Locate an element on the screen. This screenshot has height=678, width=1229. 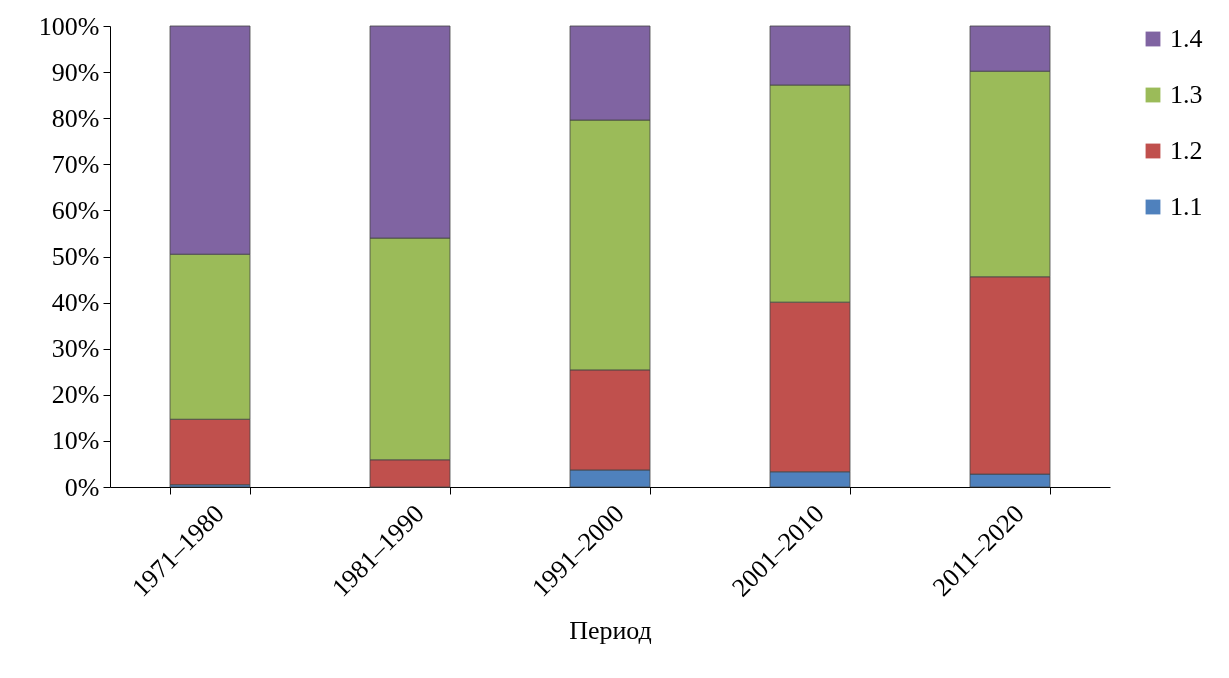
y-tick-label: 10% is located at coordinates (75, 441).